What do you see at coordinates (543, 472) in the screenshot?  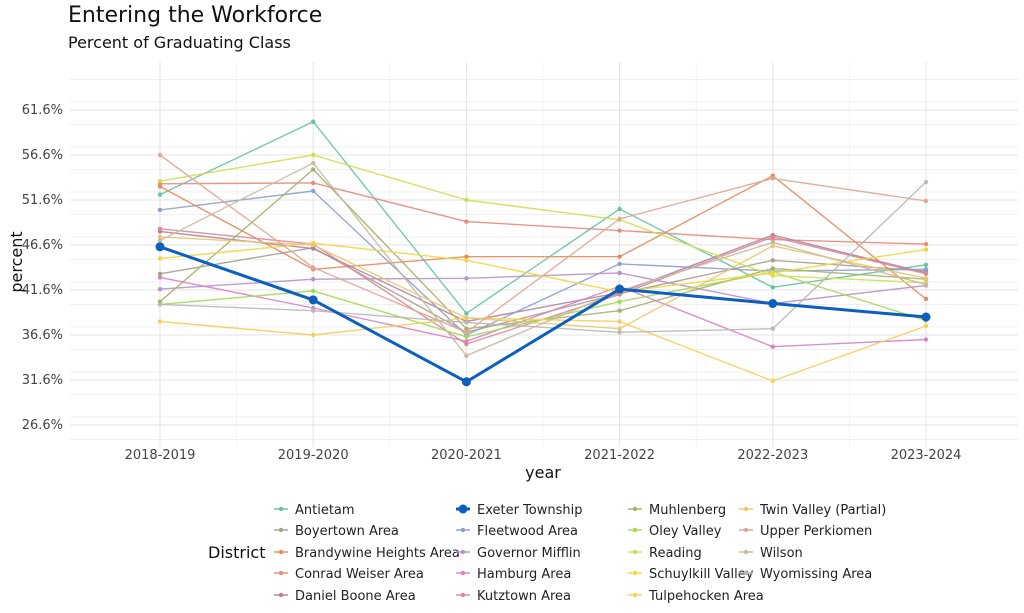 I see `x-axis-title: year` at bounding box center [543, 472].